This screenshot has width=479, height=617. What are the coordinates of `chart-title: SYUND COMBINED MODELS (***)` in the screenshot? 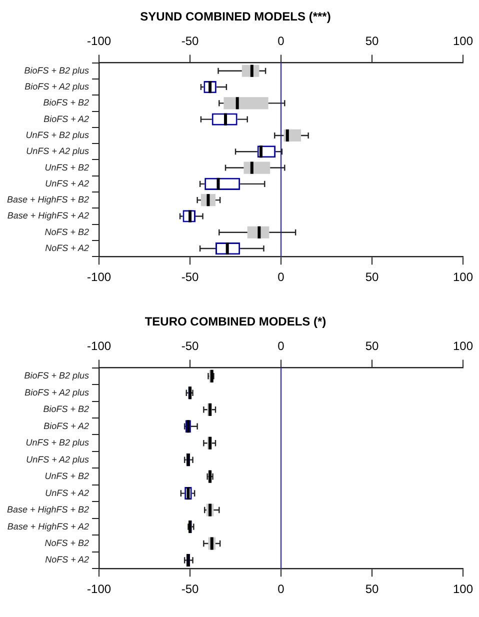 It's located at (235, 17).